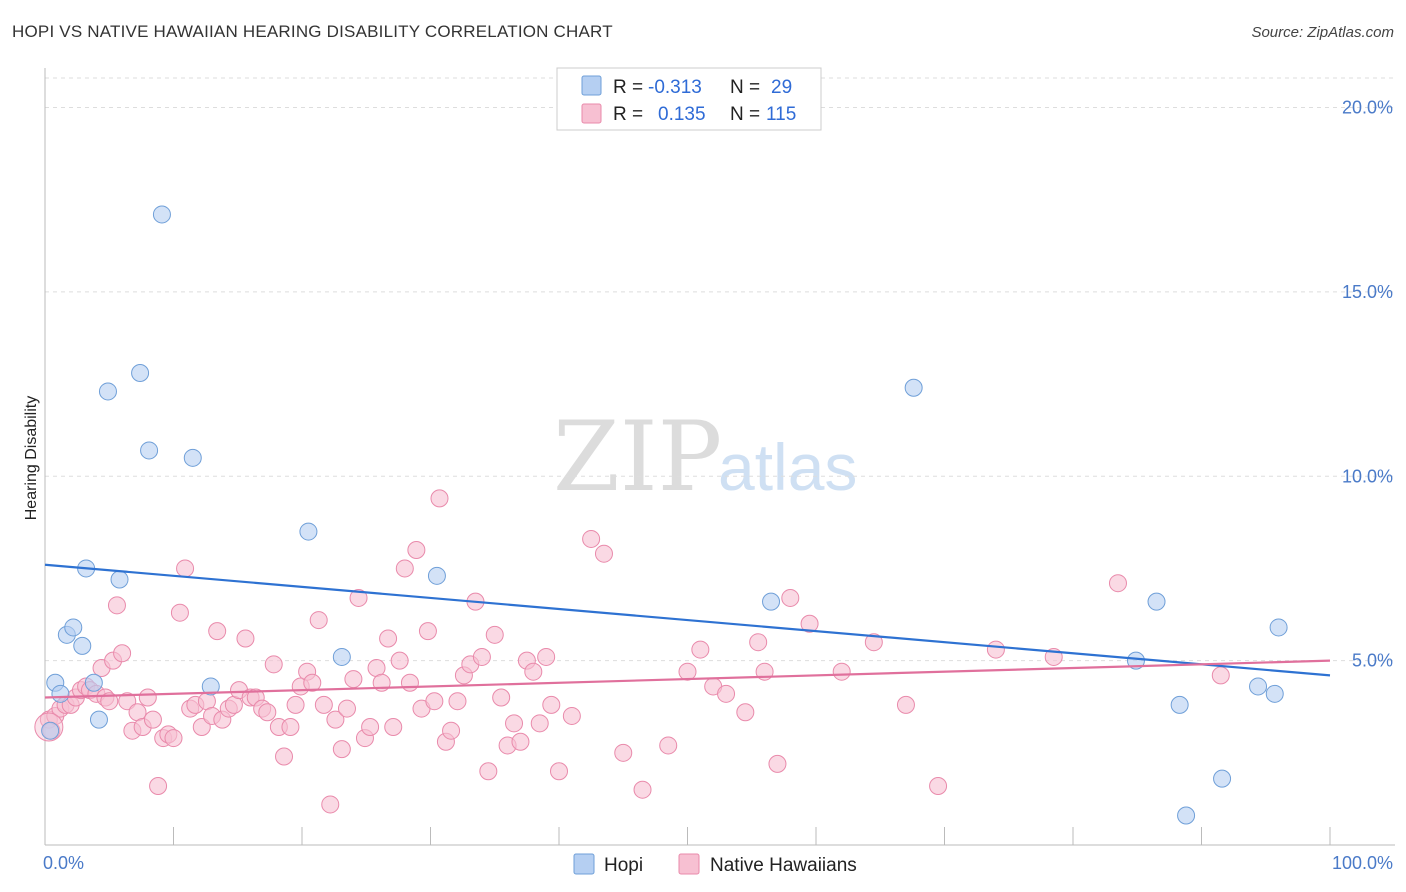 The image size is (1406, 892). Describe the element at coordinates (628, 114) in the screenshot. I see `legend-r-label-hawaiian: R =` at that location.